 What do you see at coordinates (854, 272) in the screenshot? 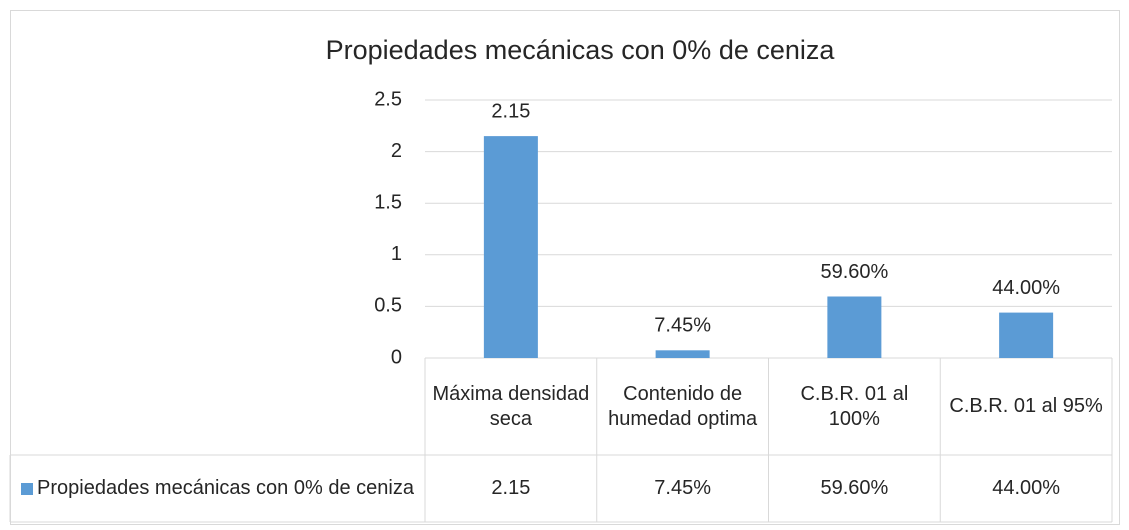
I see `value-label: 59.60%` at bounding box center [854, 272].